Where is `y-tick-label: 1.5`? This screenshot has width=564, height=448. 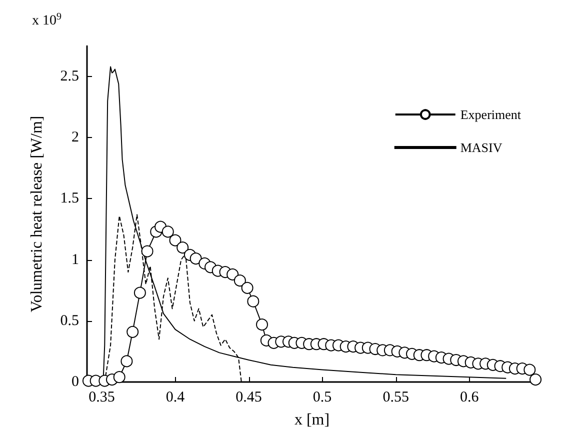 y-tick-label: 1.5 is located at coordinates (69, 198).